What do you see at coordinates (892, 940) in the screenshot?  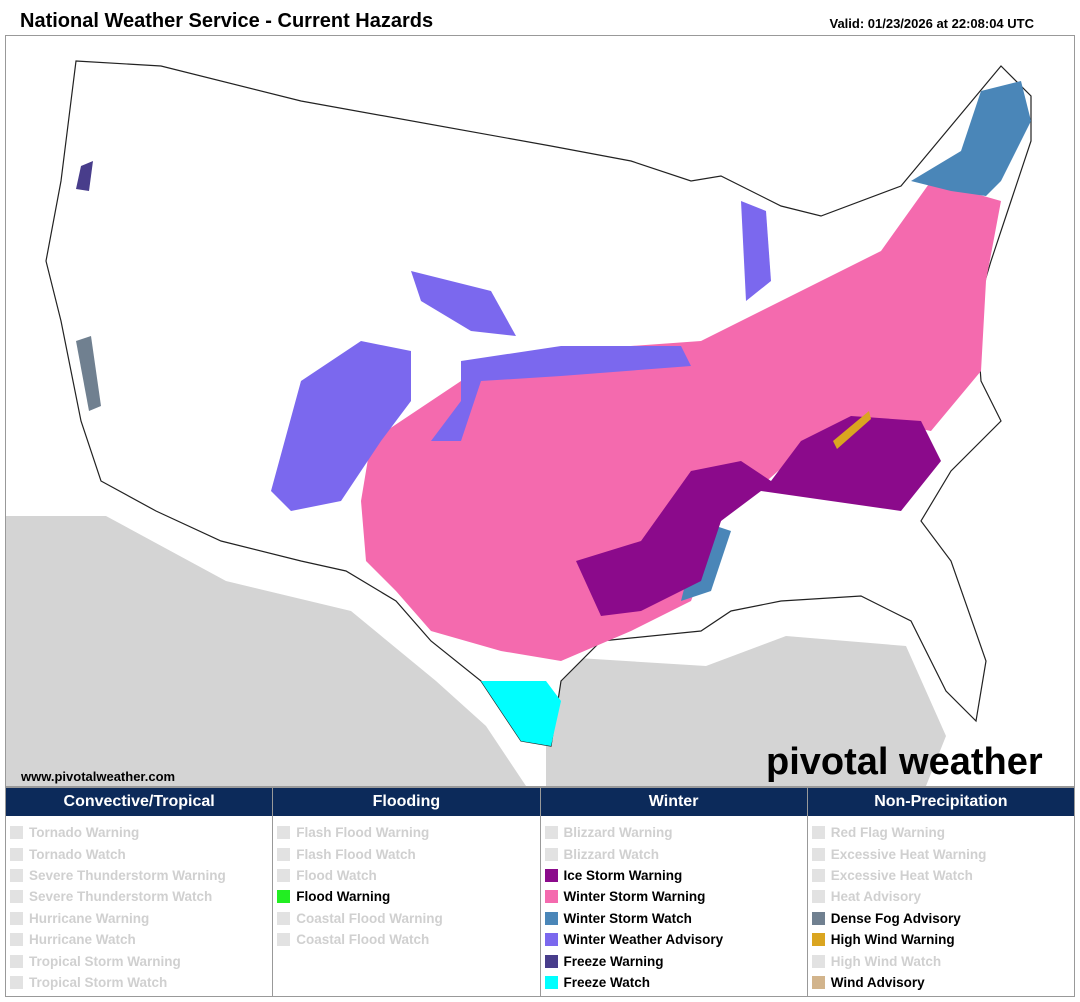 I see `legend-label: High Wind Warning` at bounding box center [892, 940].